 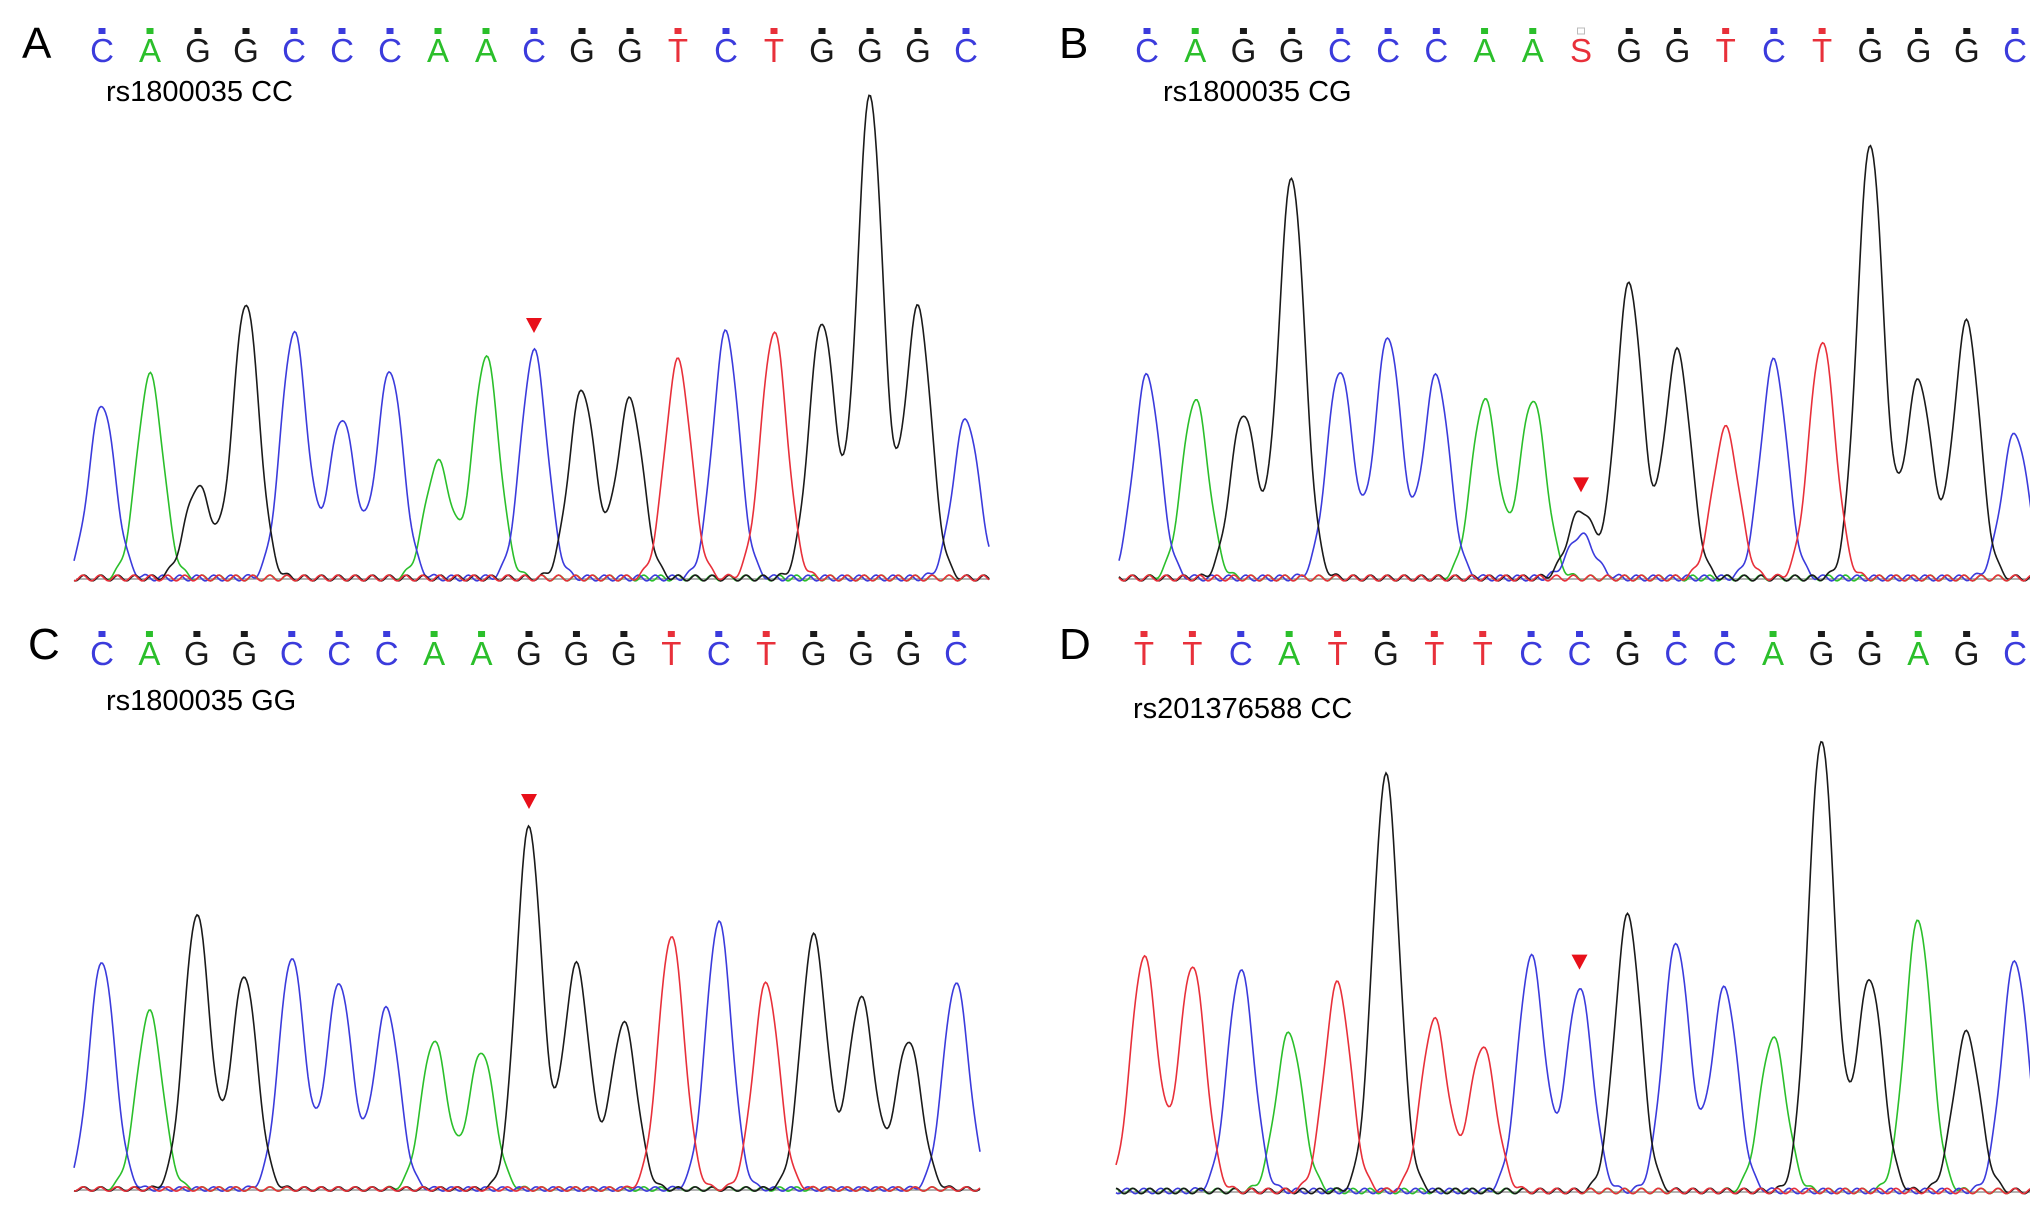 I want to click on sample-label-d: rs201376588 CC, so click(x=1243, y=709).